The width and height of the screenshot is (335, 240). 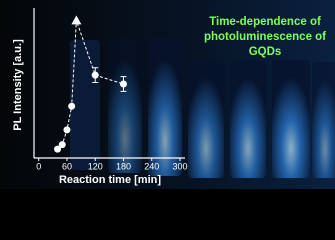 I want to click on y-axis-label: PL Intensity [a.u.], so click(x=18, y=85).